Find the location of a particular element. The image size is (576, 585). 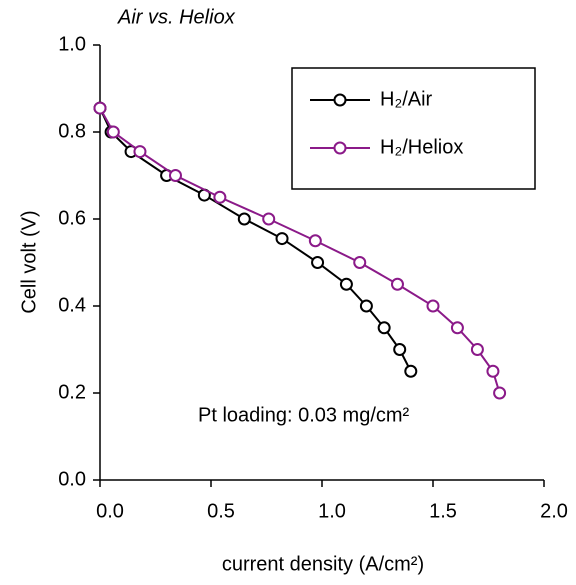

chart-title: Air vs. Heliox is located at coordinates (176, 17).